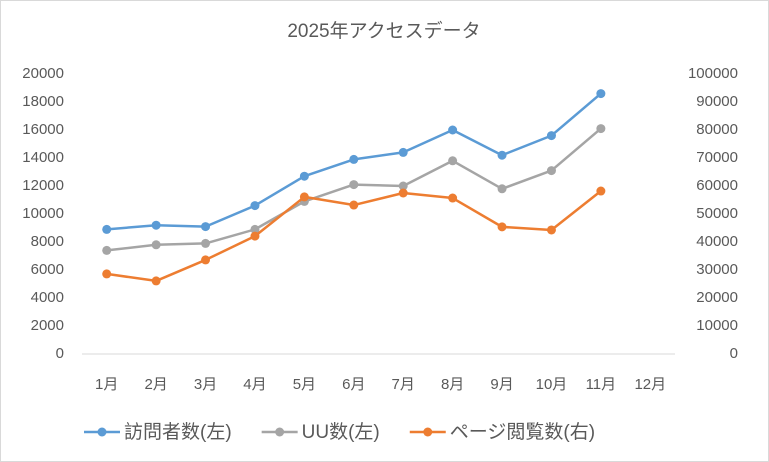 The width and height of the screenshot is (769, 462). Describe the element at coordinates (304, 384) in the screenshot. I see `x-tick-label: 5月` at that location.